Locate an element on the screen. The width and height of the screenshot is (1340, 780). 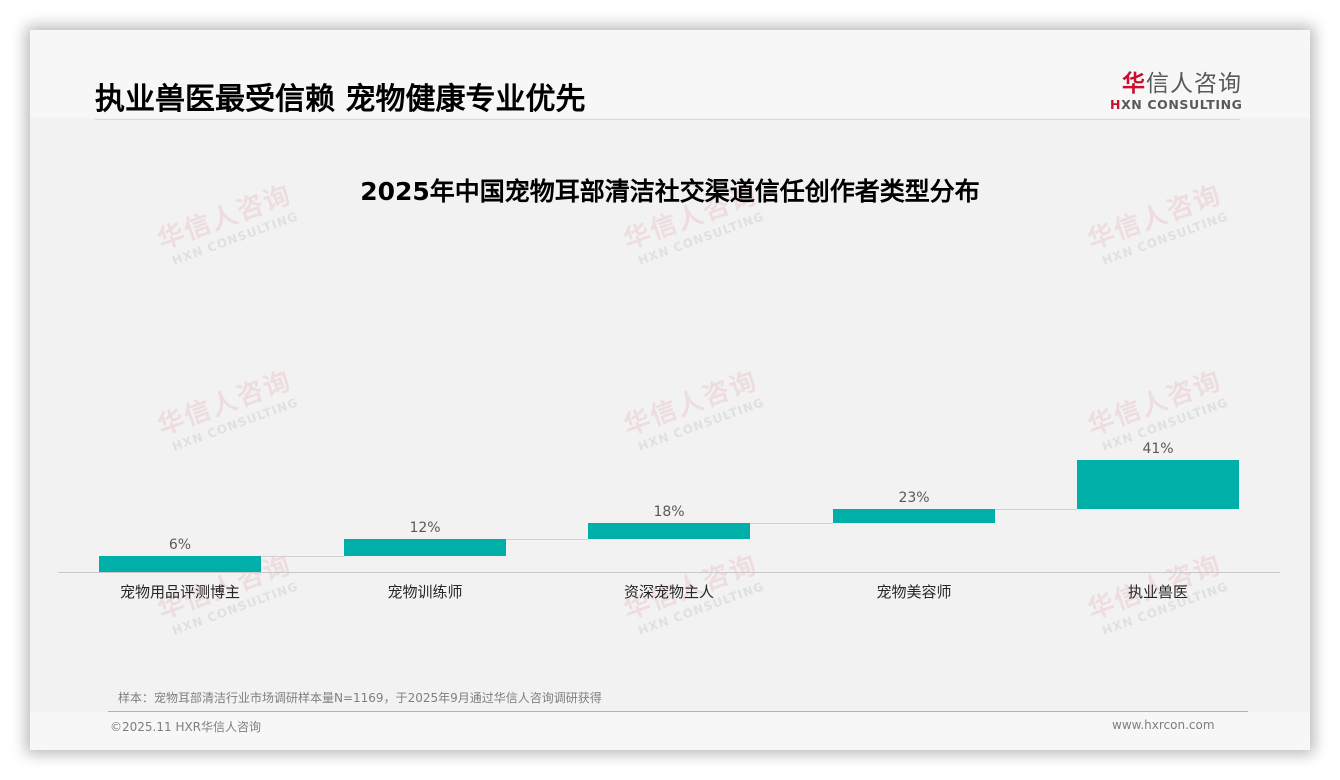
data-label: 6% is located at coordinates (180, 544).